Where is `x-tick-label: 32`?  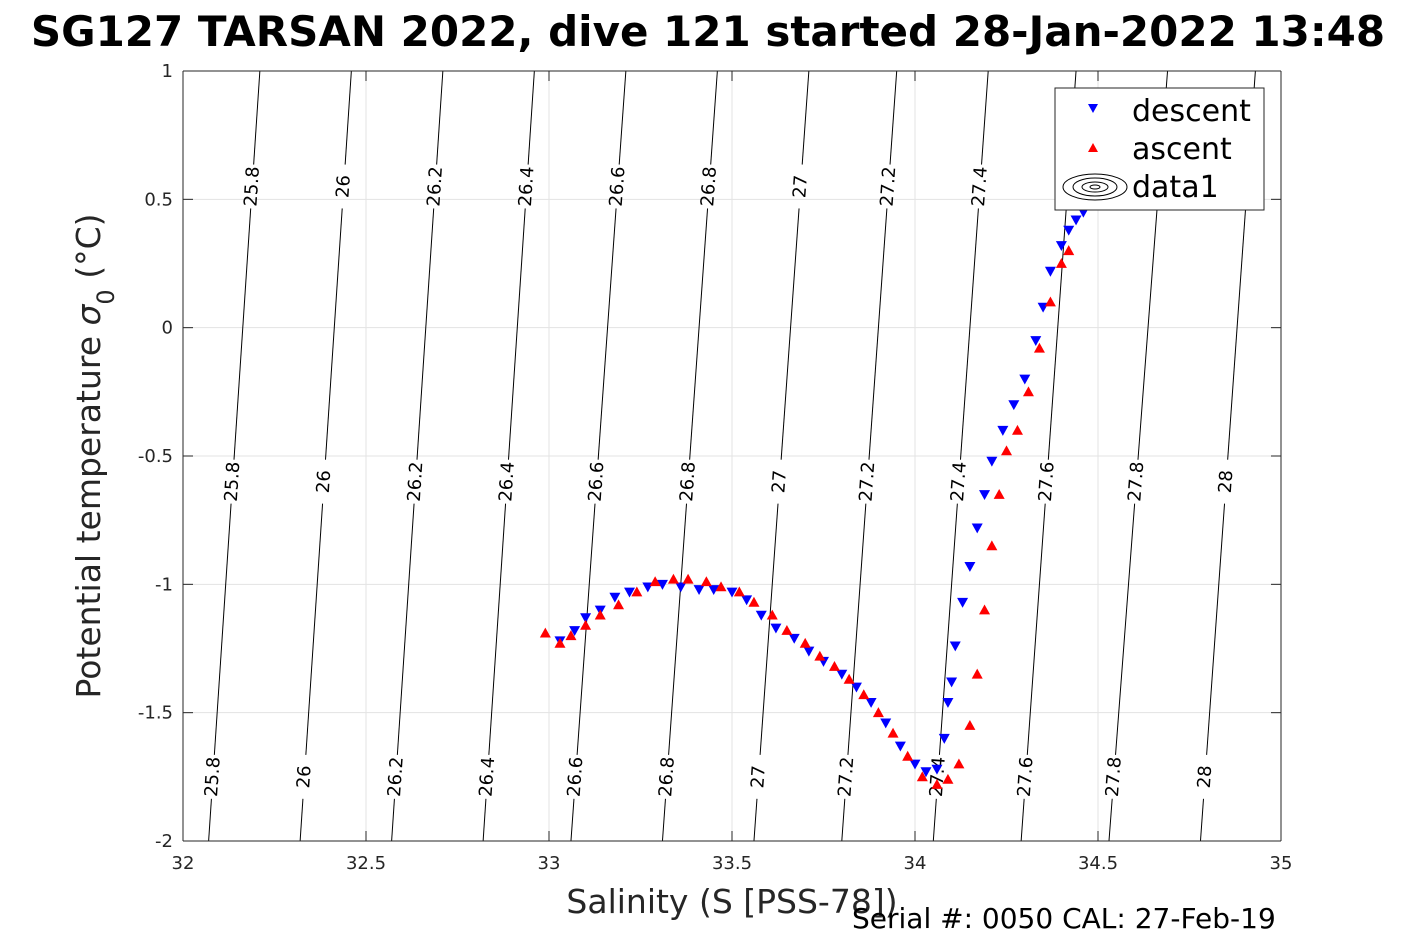
x-tick-label: 32 is located at coordinates (183, 863).